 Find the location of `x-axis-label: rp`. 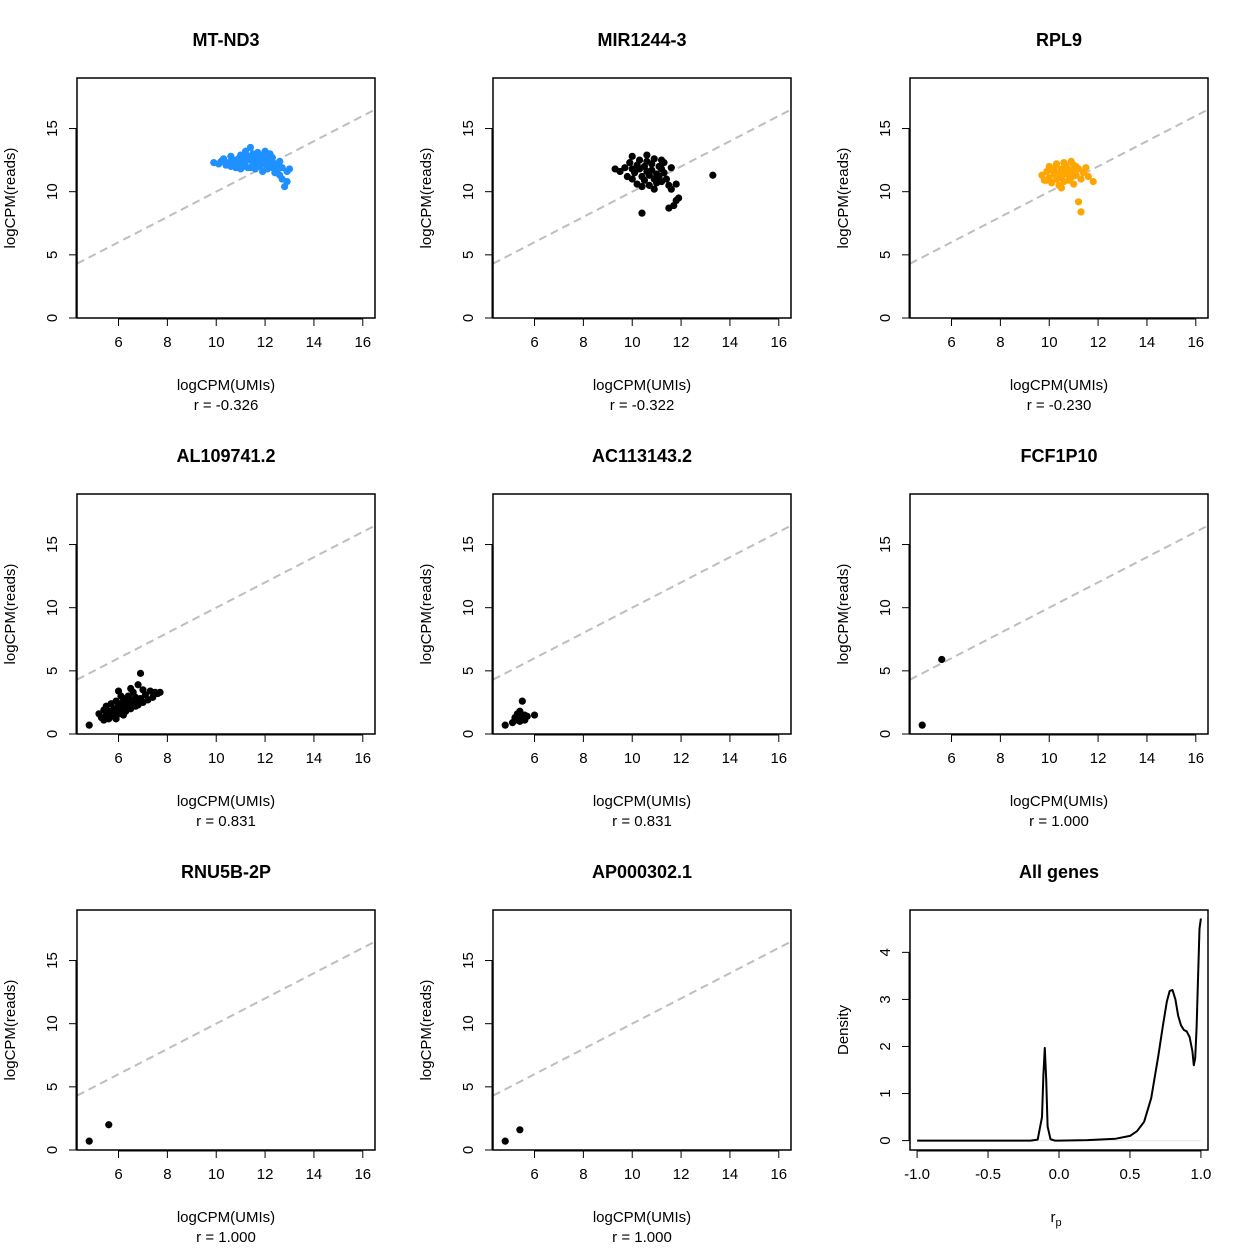

x-axis-label: rp is located at coordinates (1055, 1219).